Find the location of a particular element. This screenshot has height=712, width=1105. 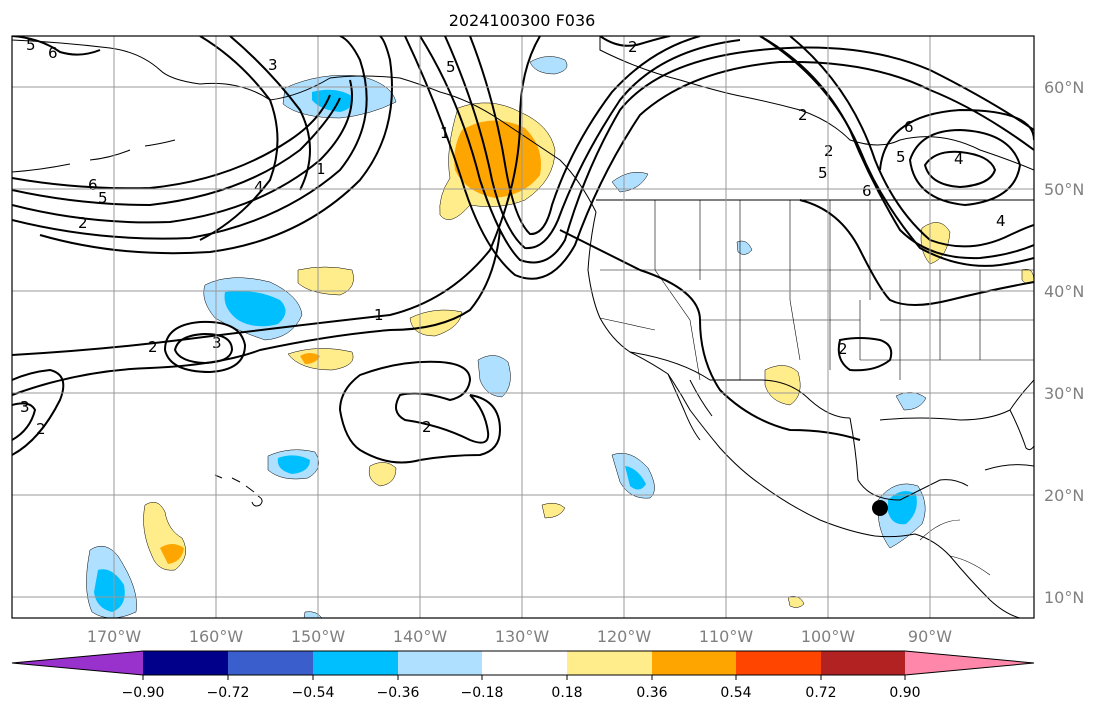

cuba-coastline is located at coordinates (1009, 467).